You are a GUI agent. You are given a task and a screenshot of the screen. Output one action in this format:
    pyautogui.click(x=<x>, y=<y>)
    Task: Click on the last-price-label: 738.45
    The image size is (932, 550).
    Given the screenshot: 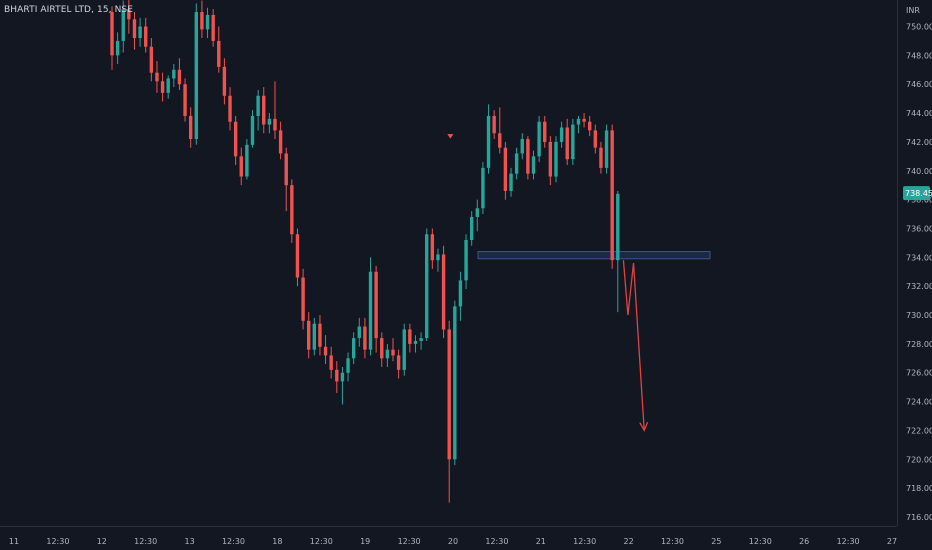 What is the action you would take?
    pyautogui.click(x=918, y=193)
    